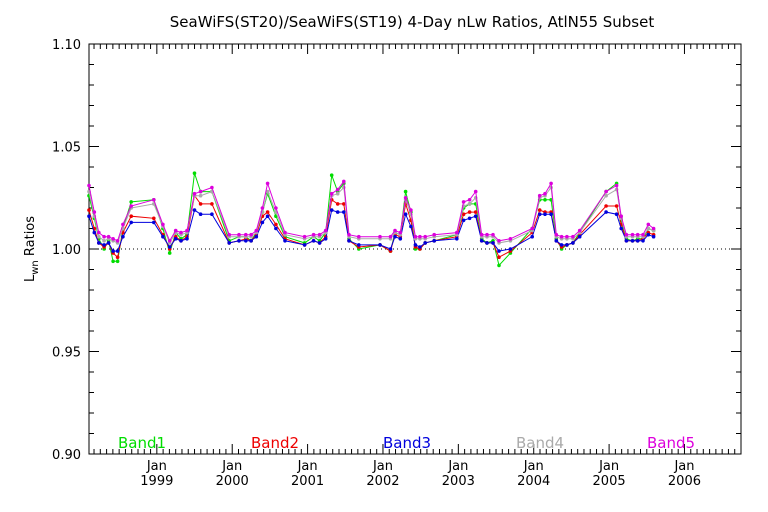 The width and height of the screenshot is (768, 512). I want to click on y-tick-label: 1.10, so click(66, 45).